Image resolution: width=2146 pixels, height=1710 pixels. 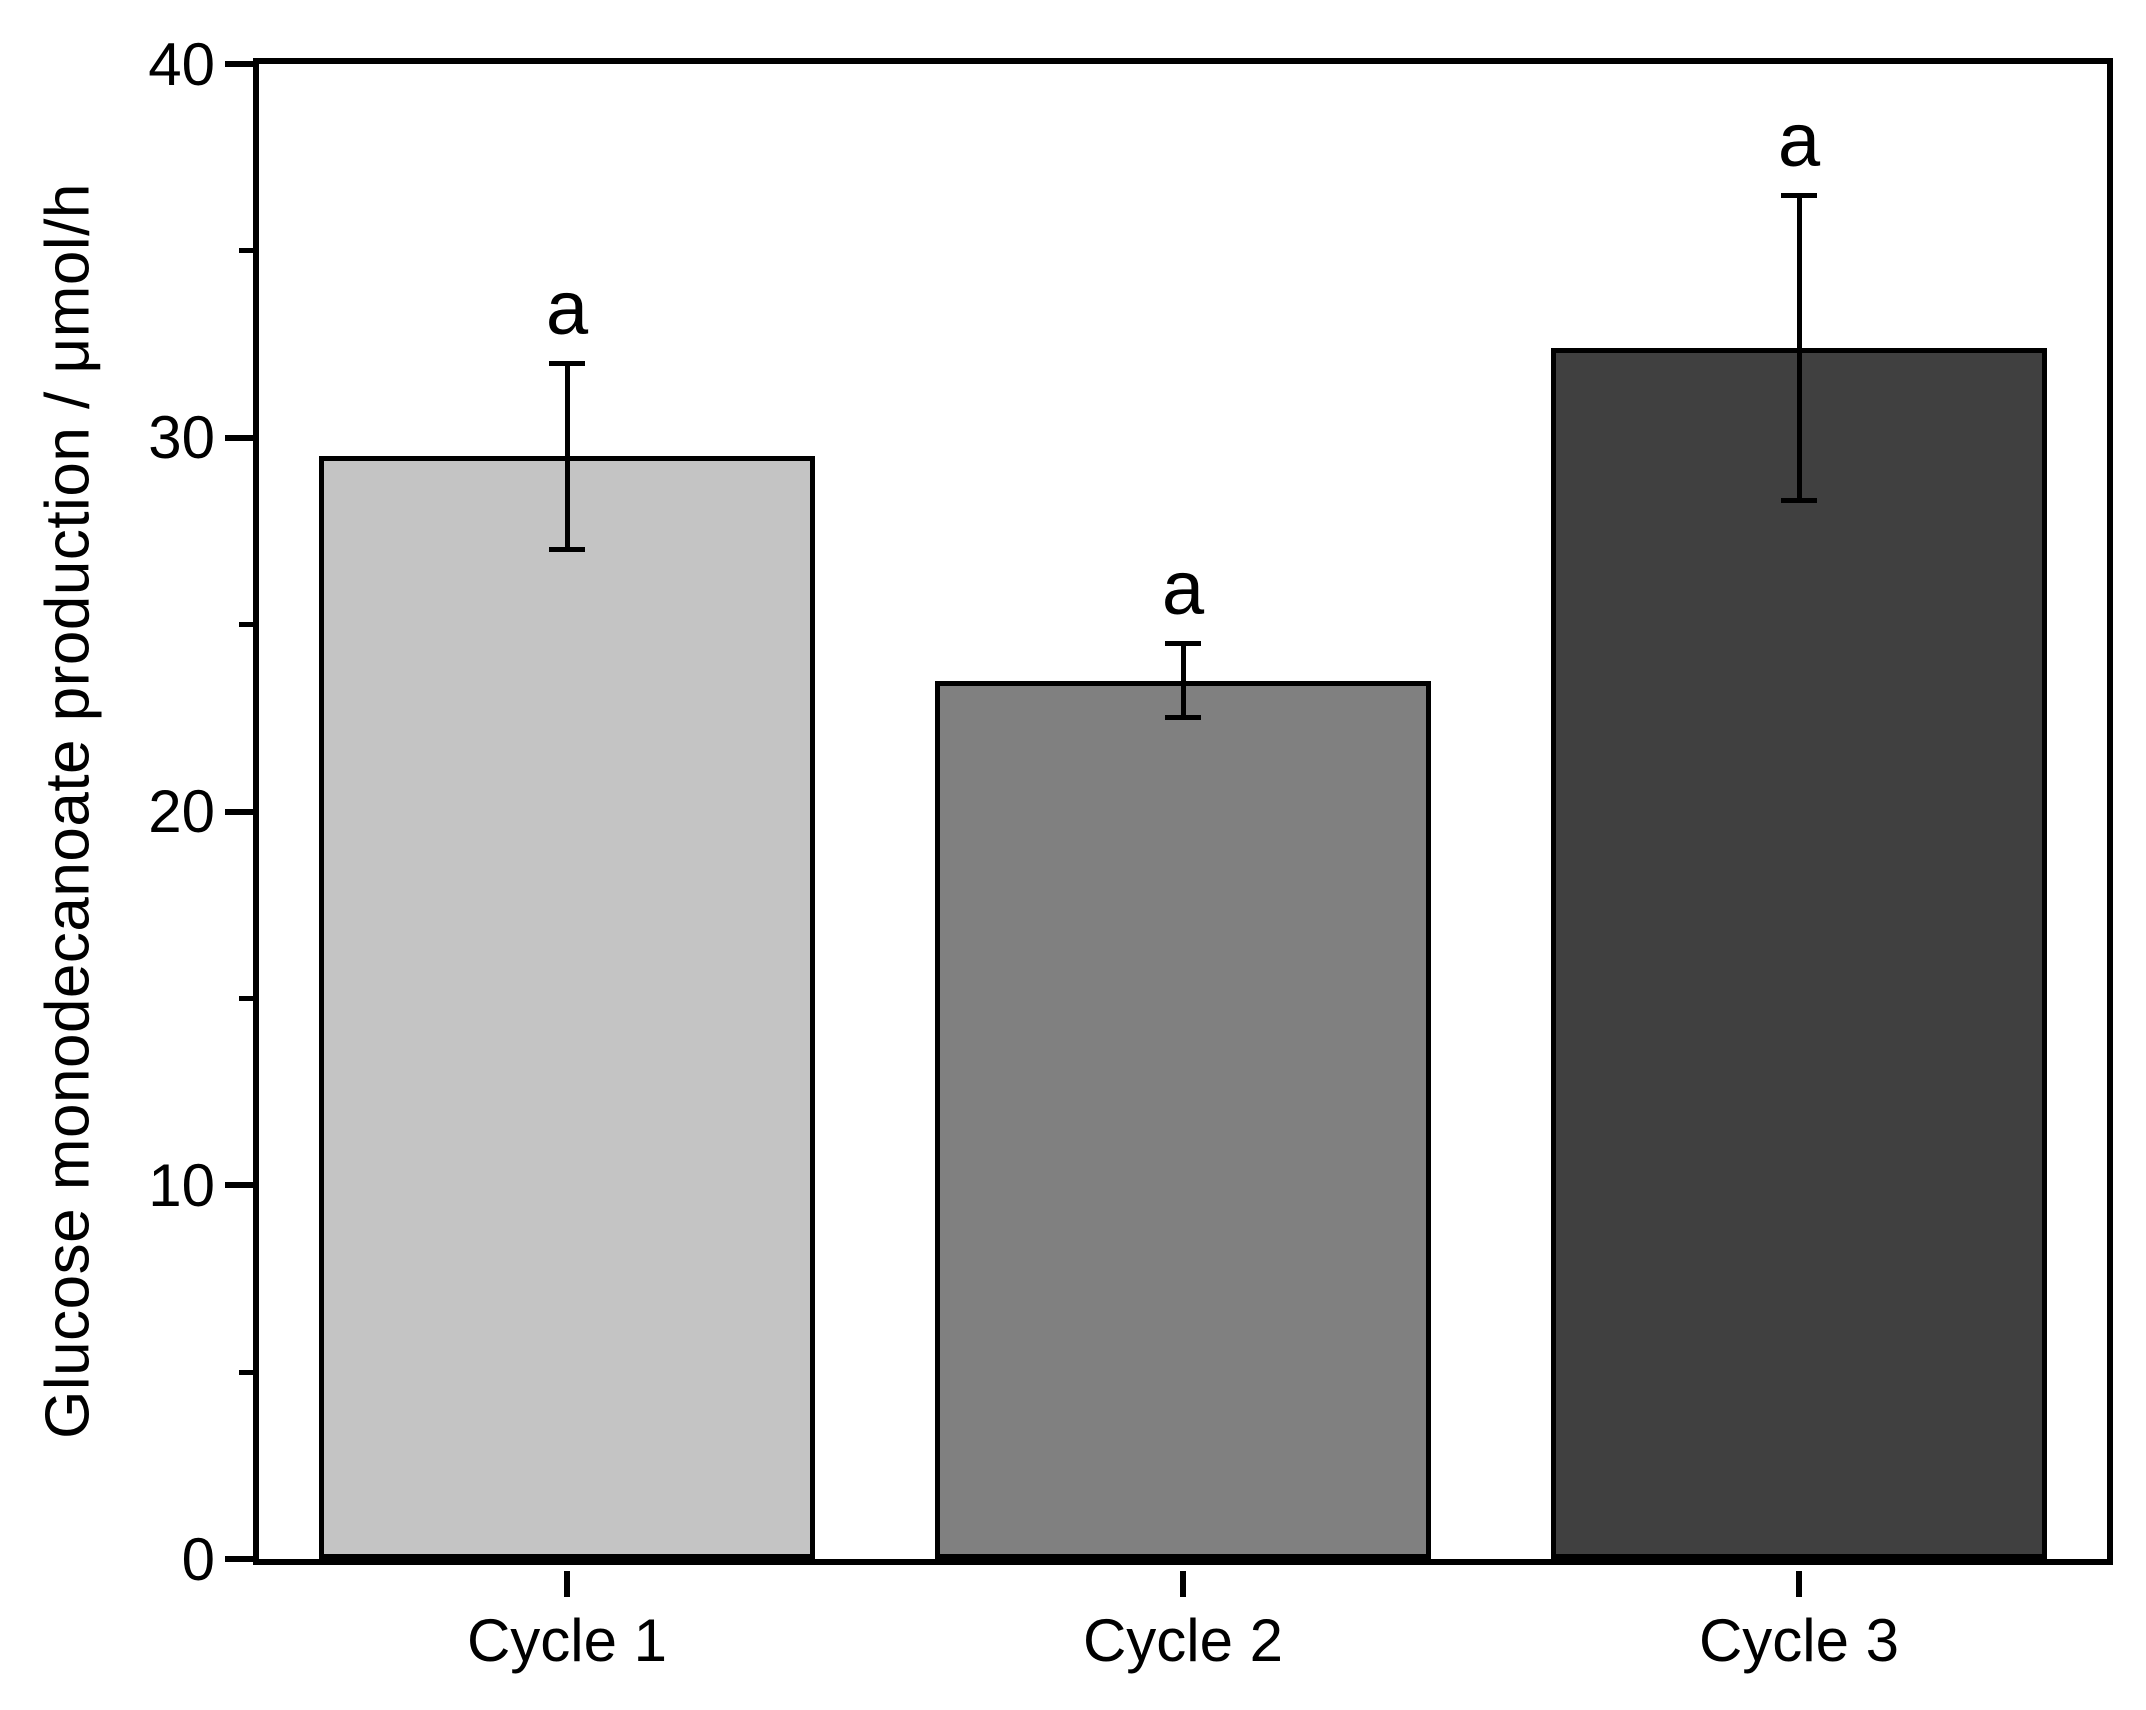 What do you see at coordinates (181, 811) in the screenshot?
I see `y-axis-tick-label: 20` at bounding box center [181, 811].